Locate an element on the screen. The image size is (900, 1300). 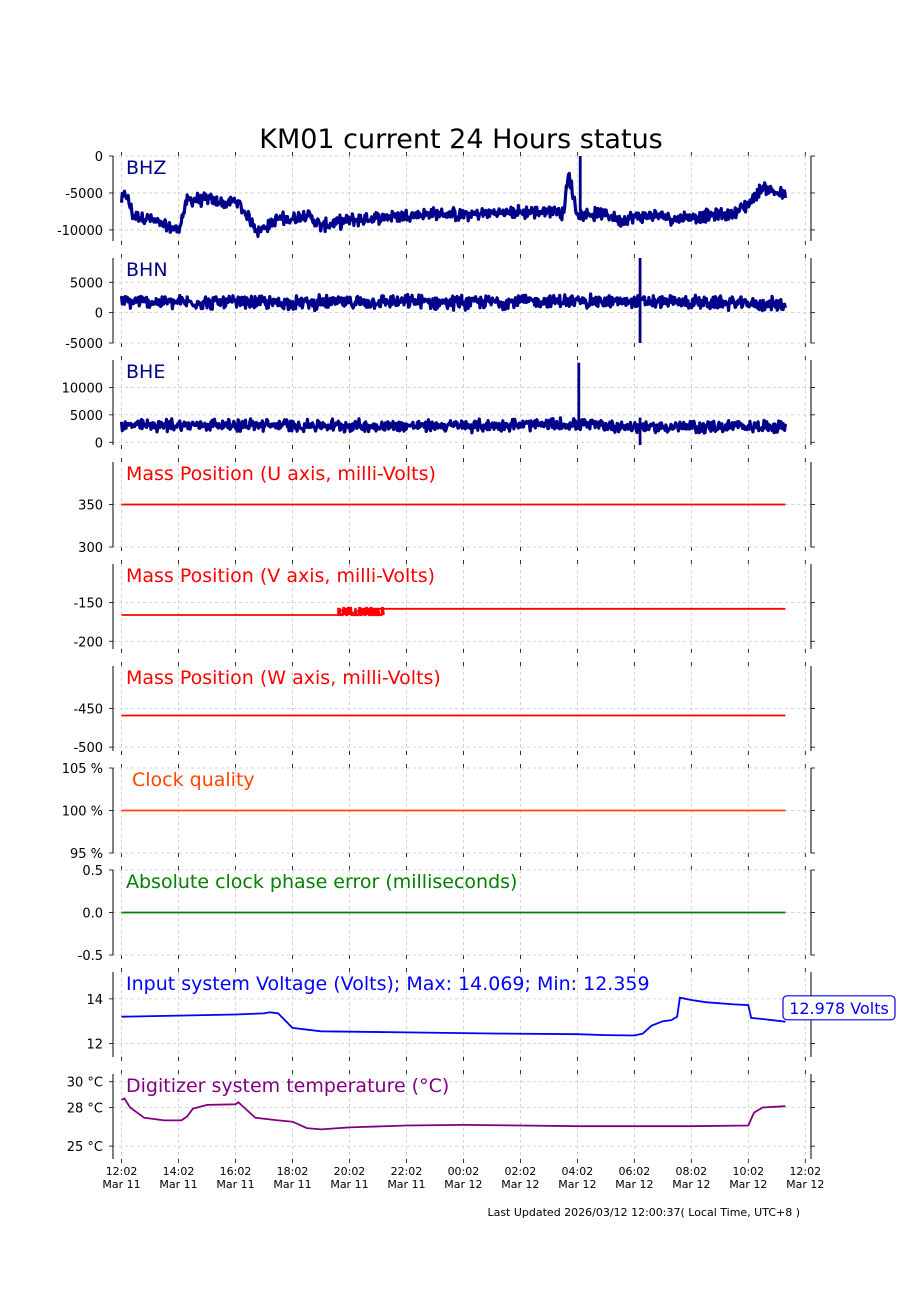
panel-label: Mass Position (U axis, milli-Volts) is located at coordinates (281, 474).